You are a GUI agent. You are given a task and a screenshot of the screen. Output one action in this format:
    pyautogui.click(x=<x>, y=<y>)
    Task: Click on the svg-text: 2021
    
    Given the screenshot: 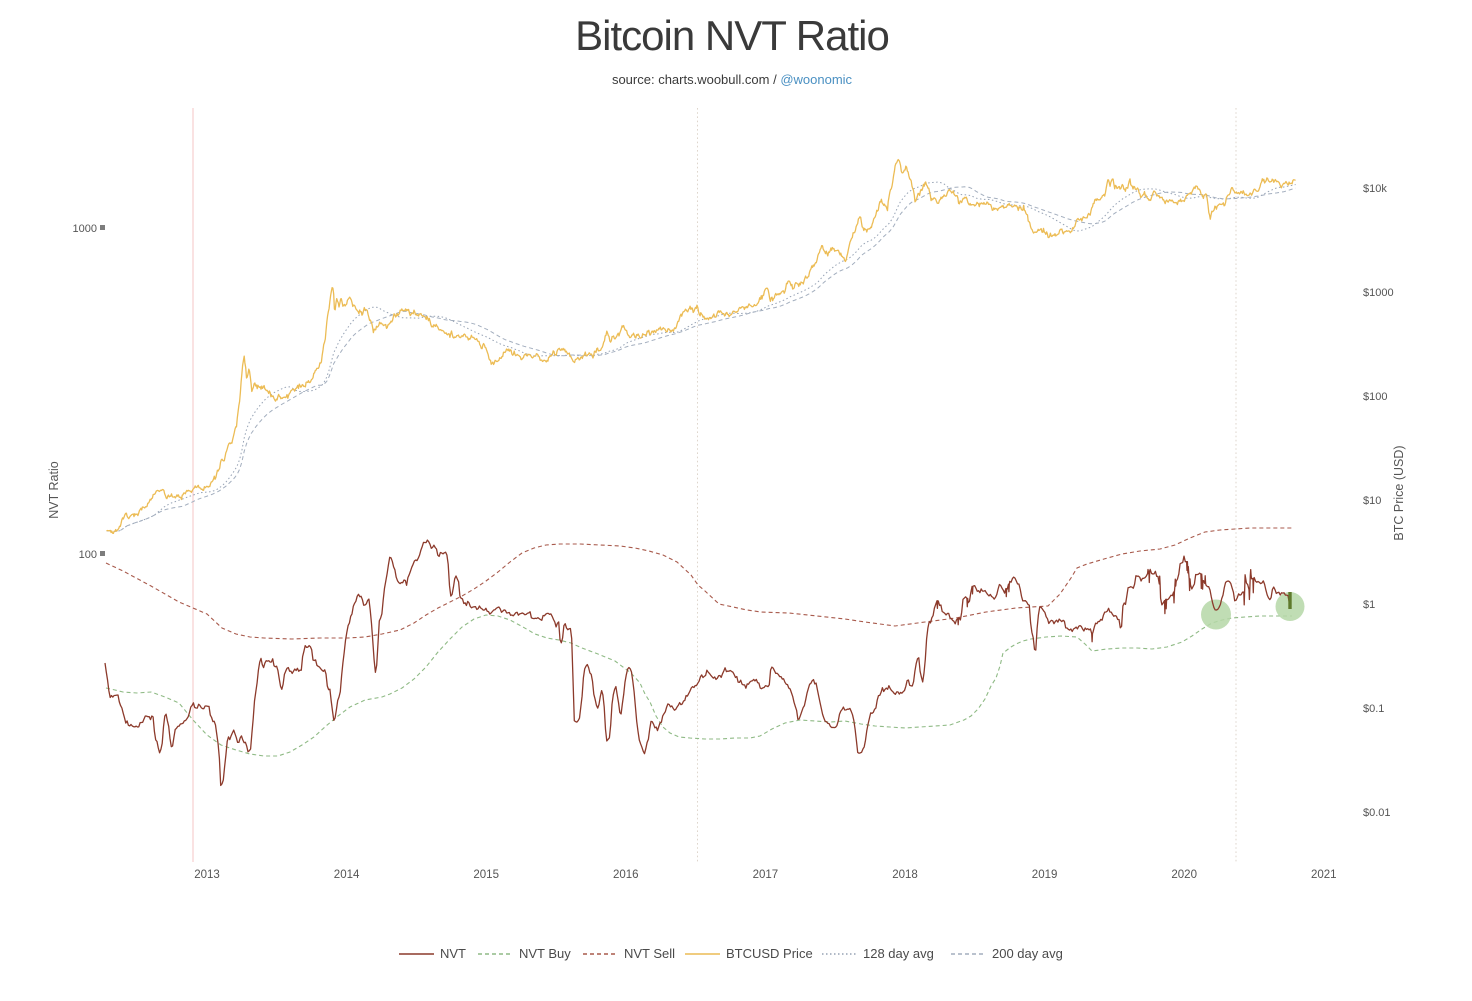 What is the action you would take?
    pyautogui.click(x=1324, y=875)
    